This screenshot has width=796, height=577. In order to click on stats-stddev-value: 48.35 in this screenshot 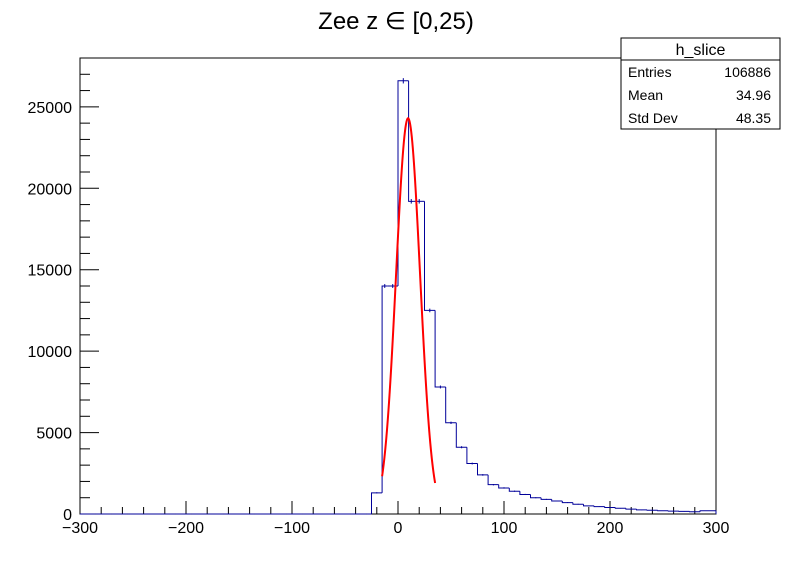, I will do `click(753, 118)`.